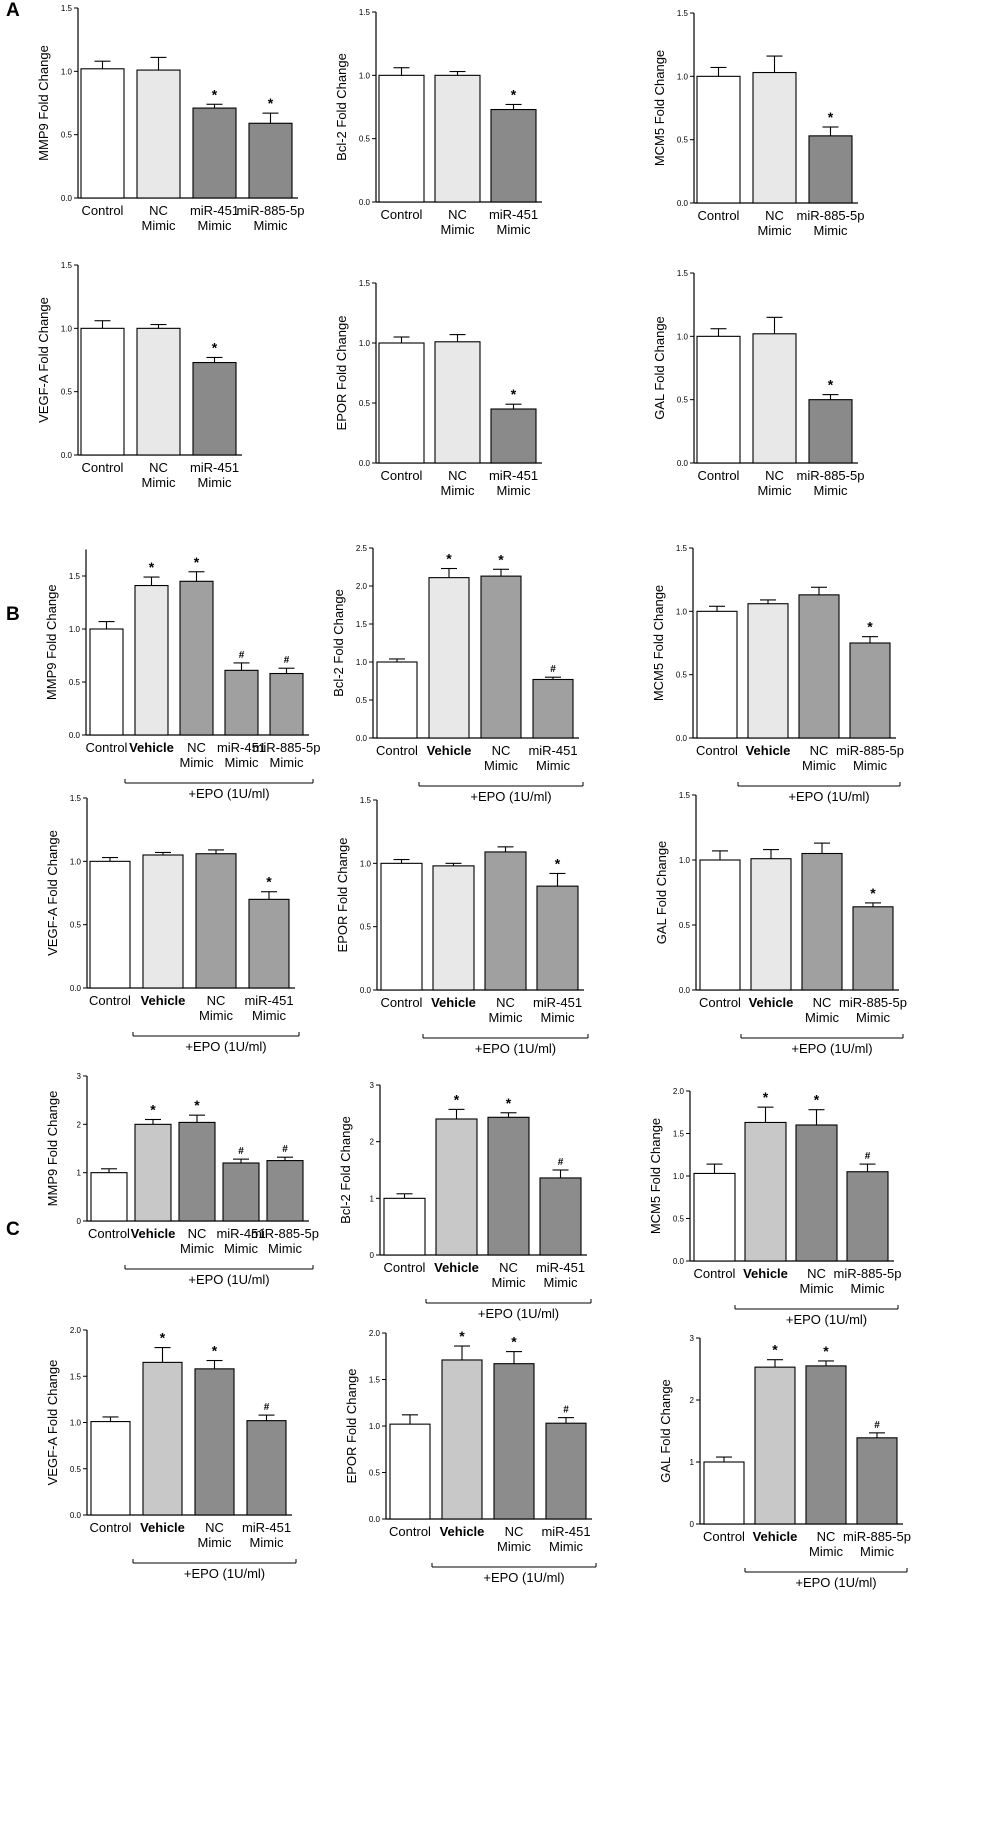  What do you see at coordinates (372, 1142) in the screenshot?
I see `y-tick-label: 2` at bounding box center [372, 1142].